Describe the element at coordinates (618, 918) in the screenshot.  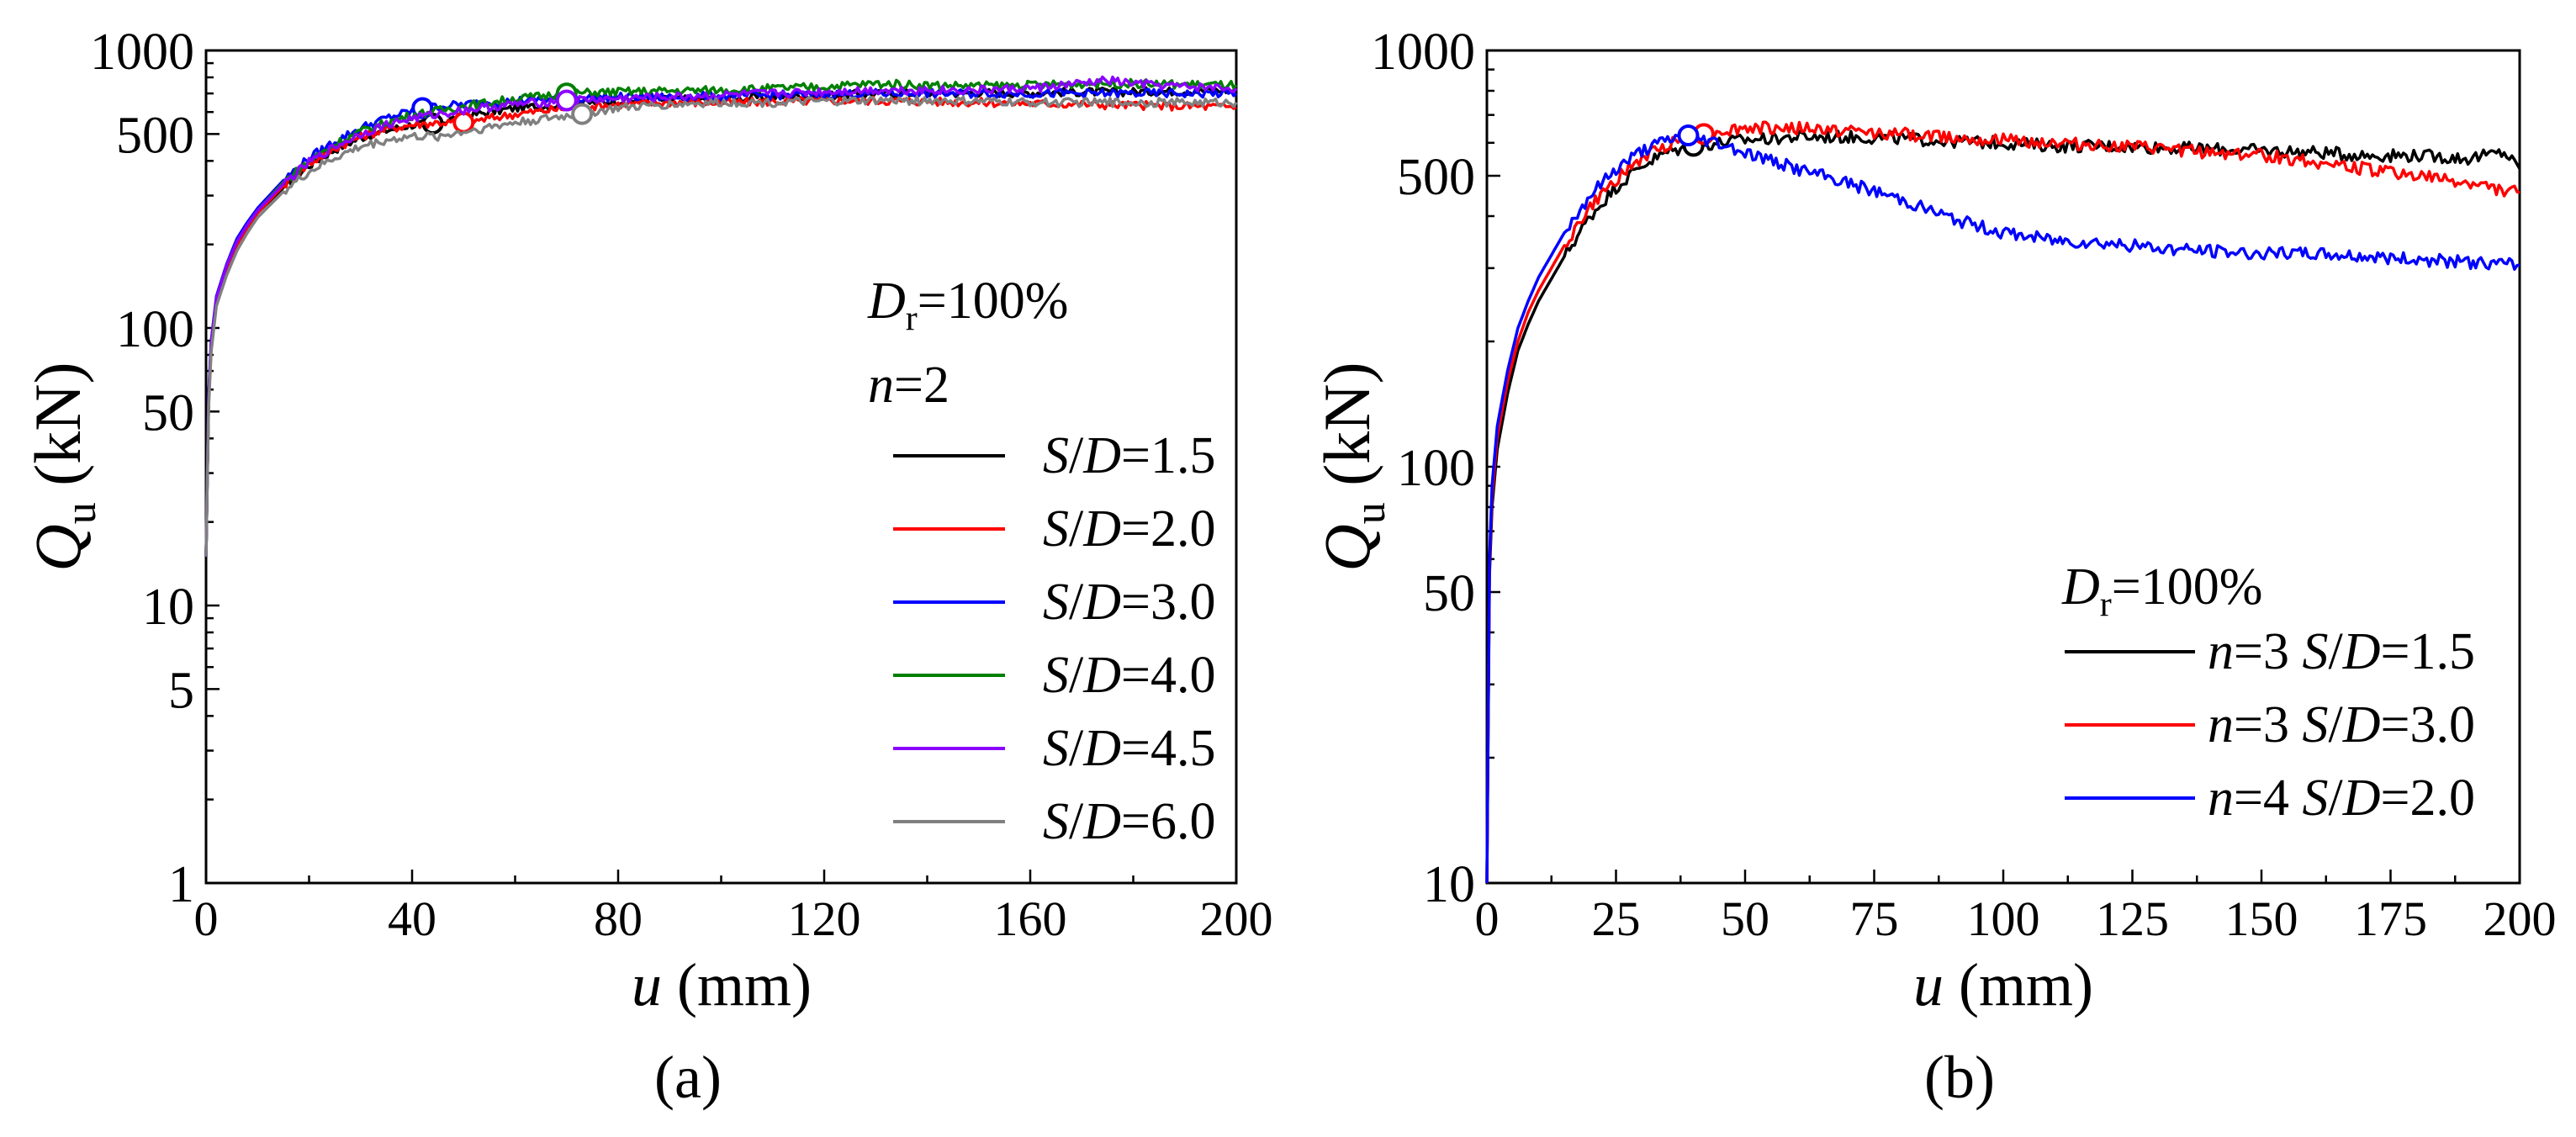
I see `x-tick-label-80: 80` at that location.